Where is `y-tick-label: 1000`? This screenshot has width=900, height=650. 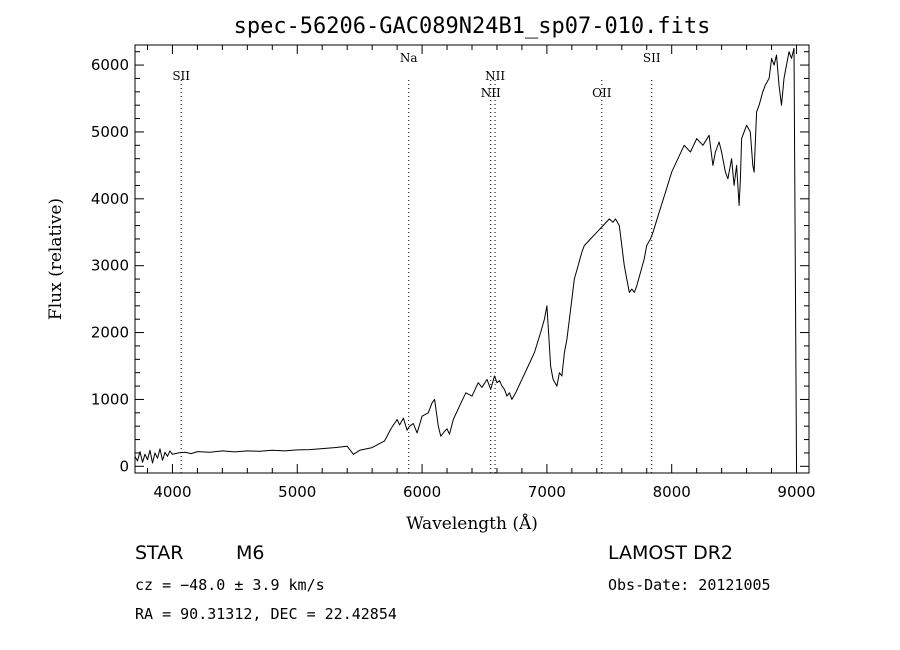 y-tick-label: 1000 is located at coordinates (110, 399).